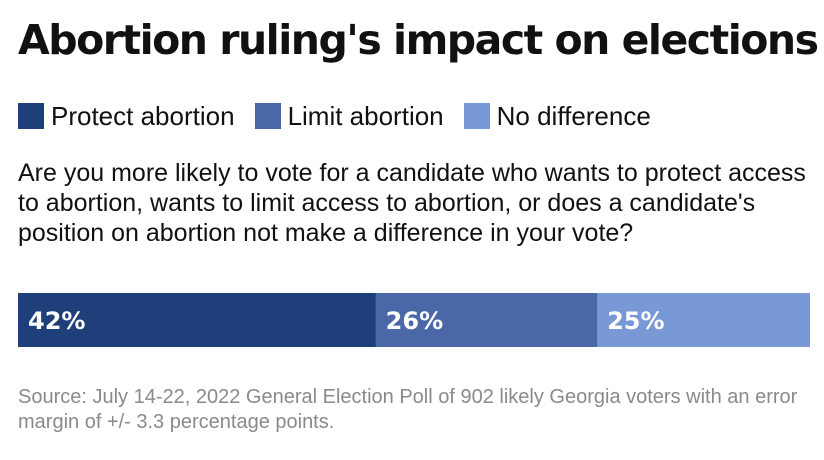 Image resolution: width=824 pixels, height=460 pixels. Describe the element at coordinates (635, 321) in the screenshot. I see `bar-label-no-difference: 25%` at that location.